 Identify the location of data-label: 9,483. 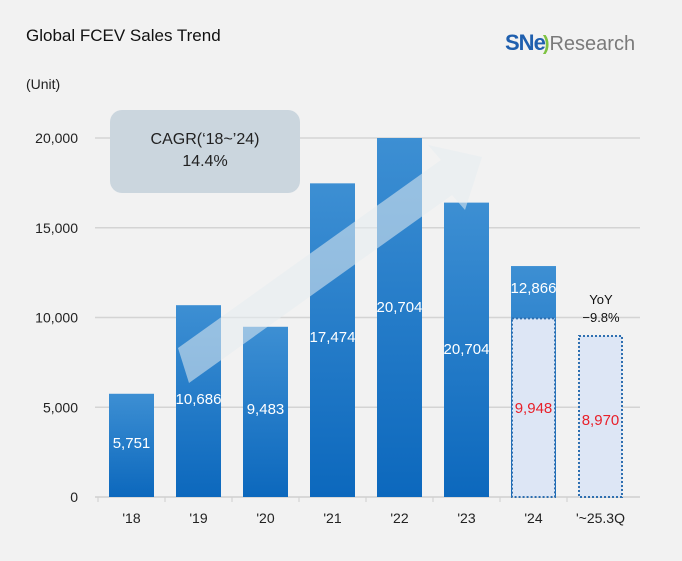
(266, 409).